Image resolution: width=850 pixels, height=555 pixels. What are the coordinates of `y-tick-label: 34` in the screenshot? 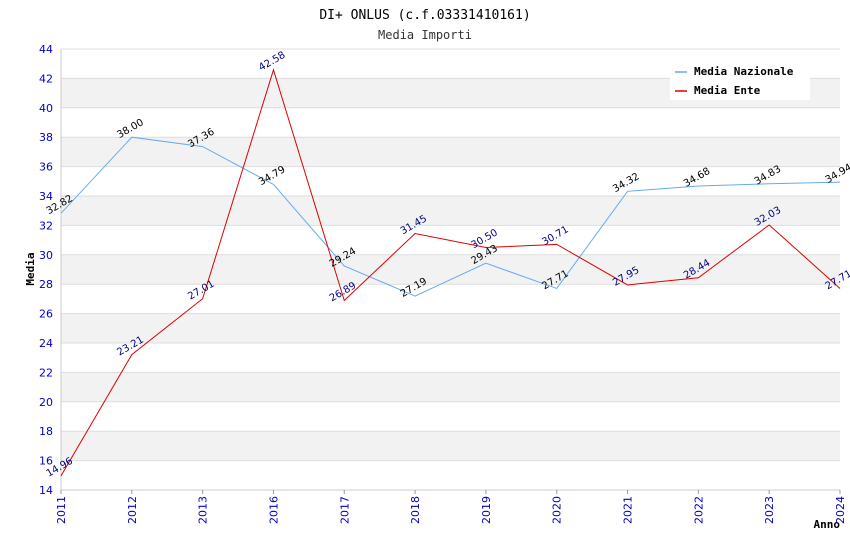 It's located at (46, 196).